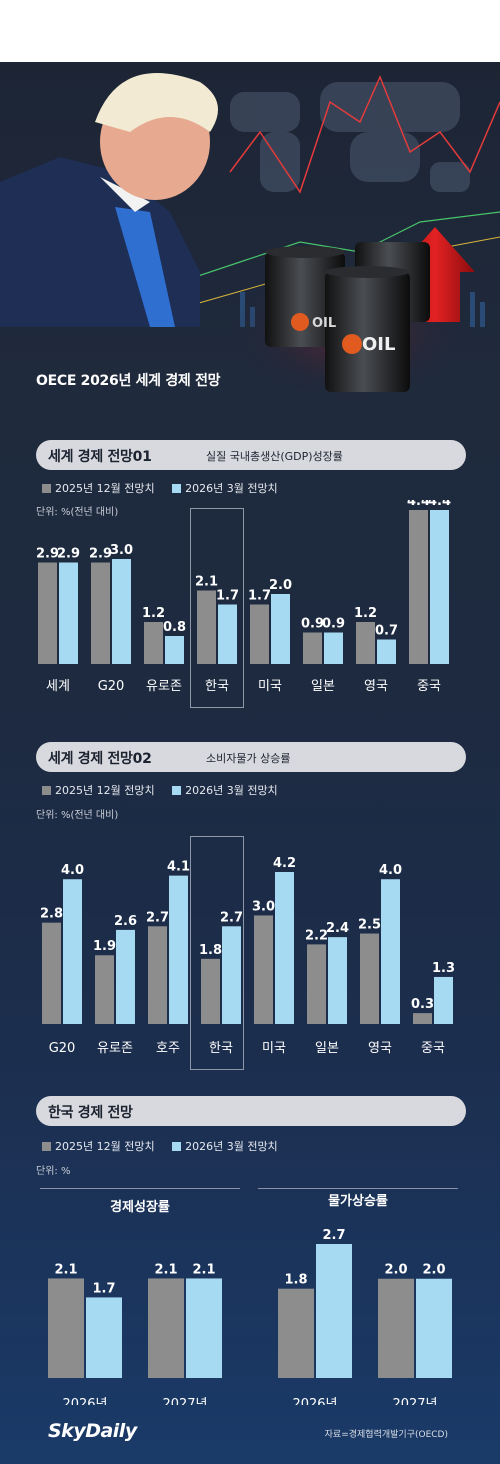 This screenshot has height=1464, width=500. Describe the element at coordinates (174, 627) in the screenshot. I see `data-label-유로존-mar: 0.8` at that location.